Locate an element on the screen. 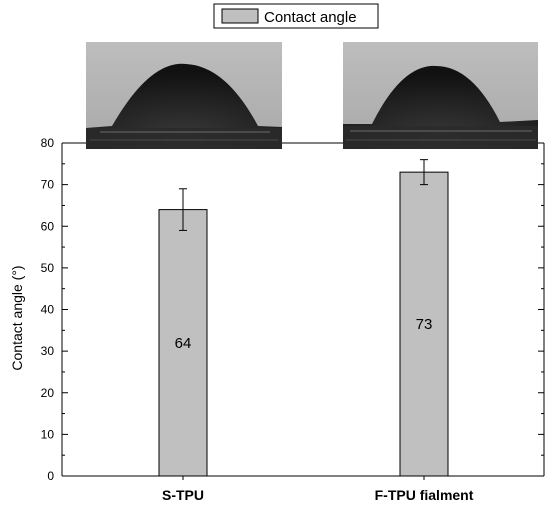 Image resolution: width=550 pixels, height=508 pixels. y-tick-label: 10 is located at coordinates (48, 434).